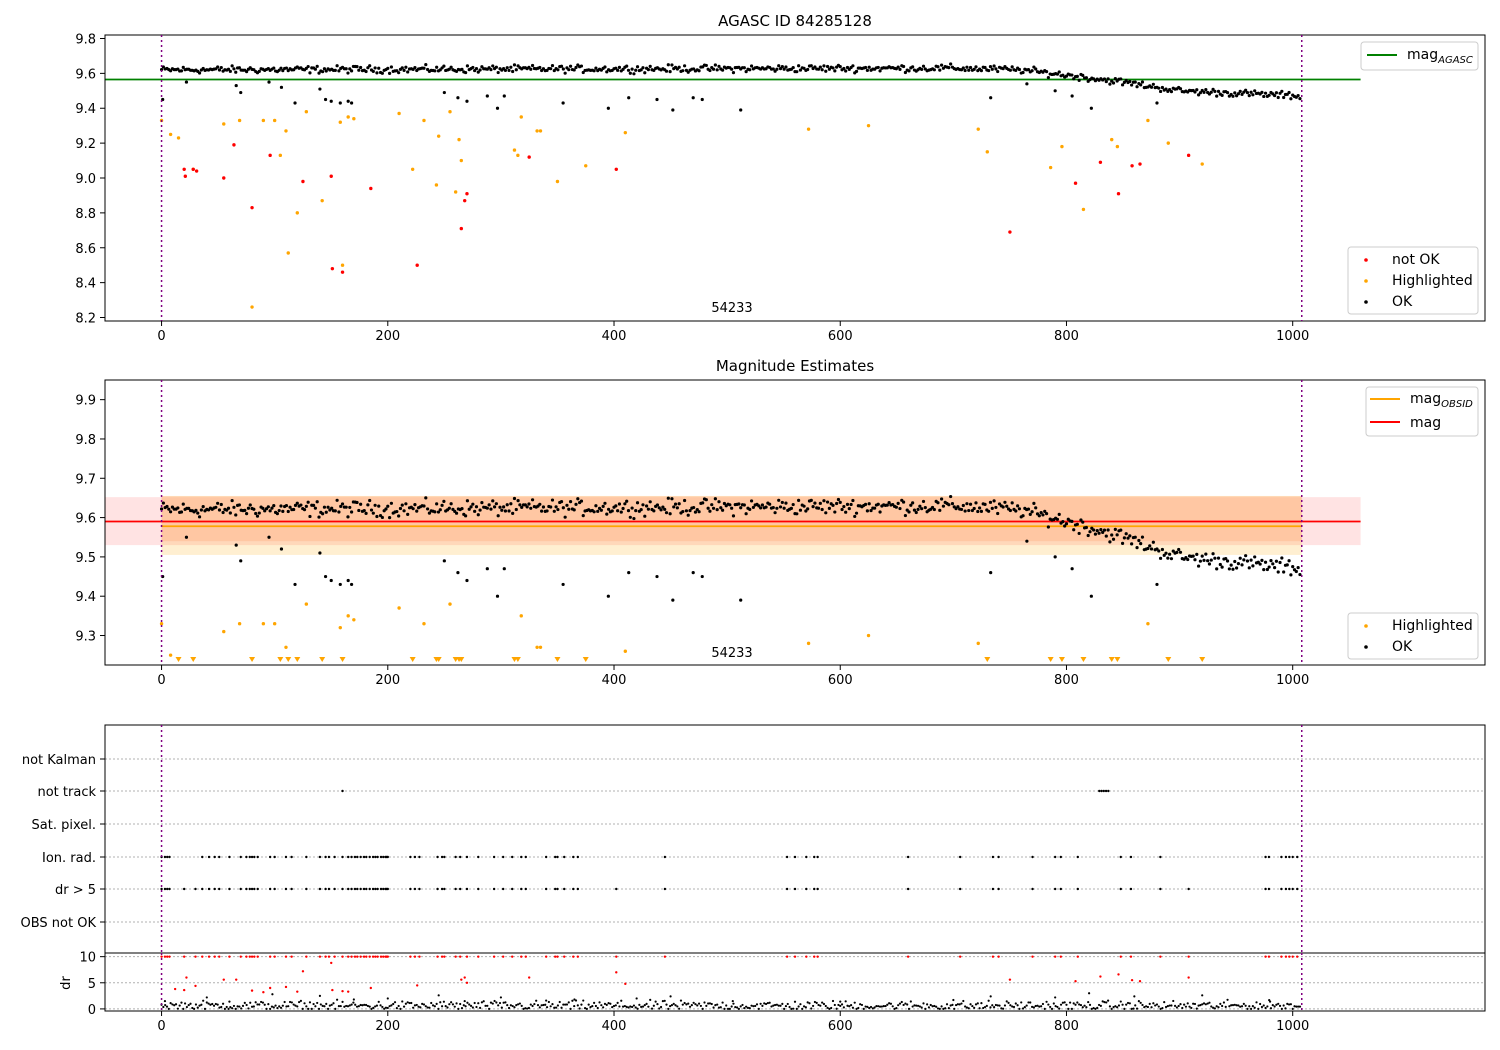 The width and height of the screenshot is (1500, 1050). What do you see at coordinates (85, 144) in the screenshot?
I see `y-tick-label: 9.2` at bounding box center [85, 144].